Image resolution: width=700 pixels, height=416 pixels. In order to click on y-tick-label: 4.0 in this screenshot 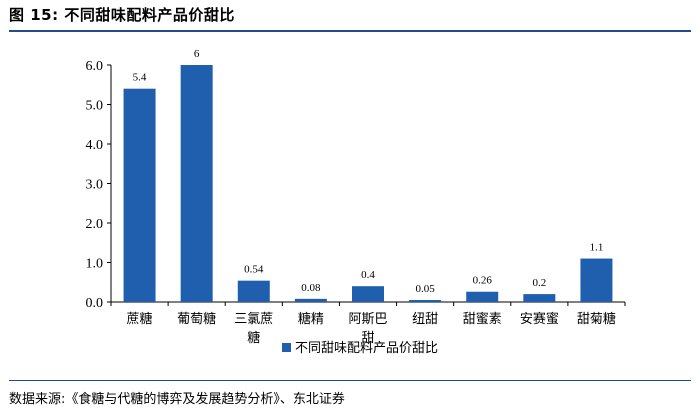, I will do `click(95, 145)`.